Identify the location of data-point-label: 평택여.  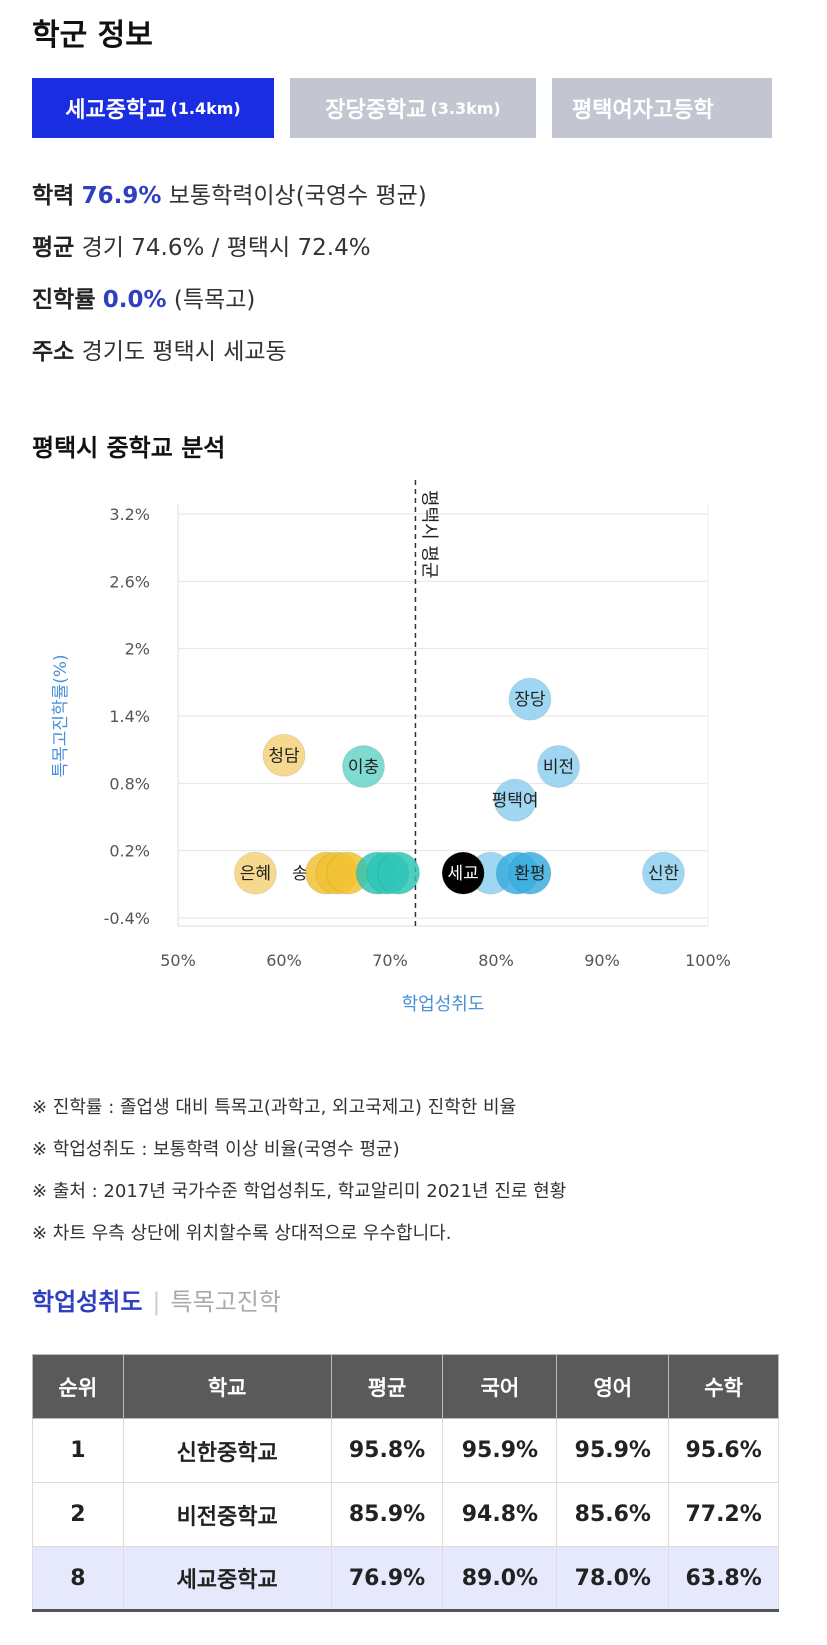
(515, 801).